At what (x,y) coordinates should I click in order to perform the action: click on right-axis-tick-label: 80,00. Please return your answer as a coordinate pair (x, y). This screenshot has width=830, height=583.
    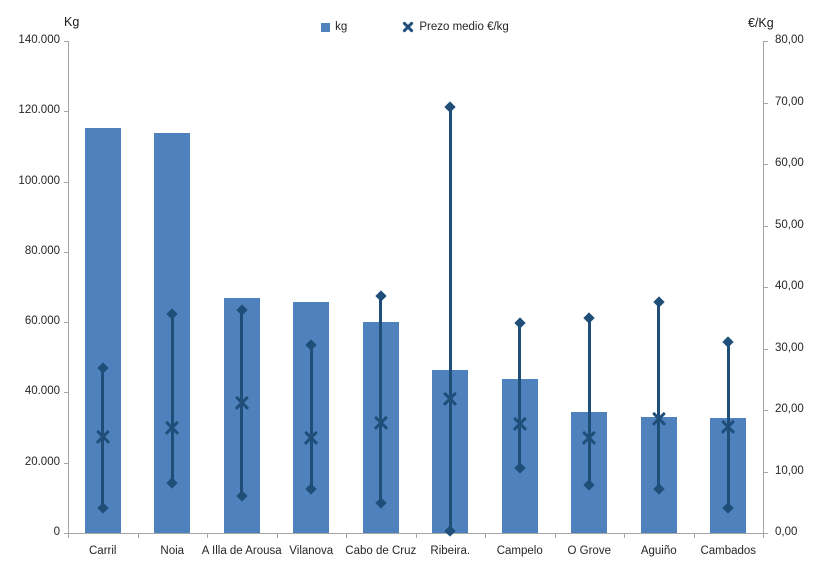
    Looking at the image, I should click on (789, 40).